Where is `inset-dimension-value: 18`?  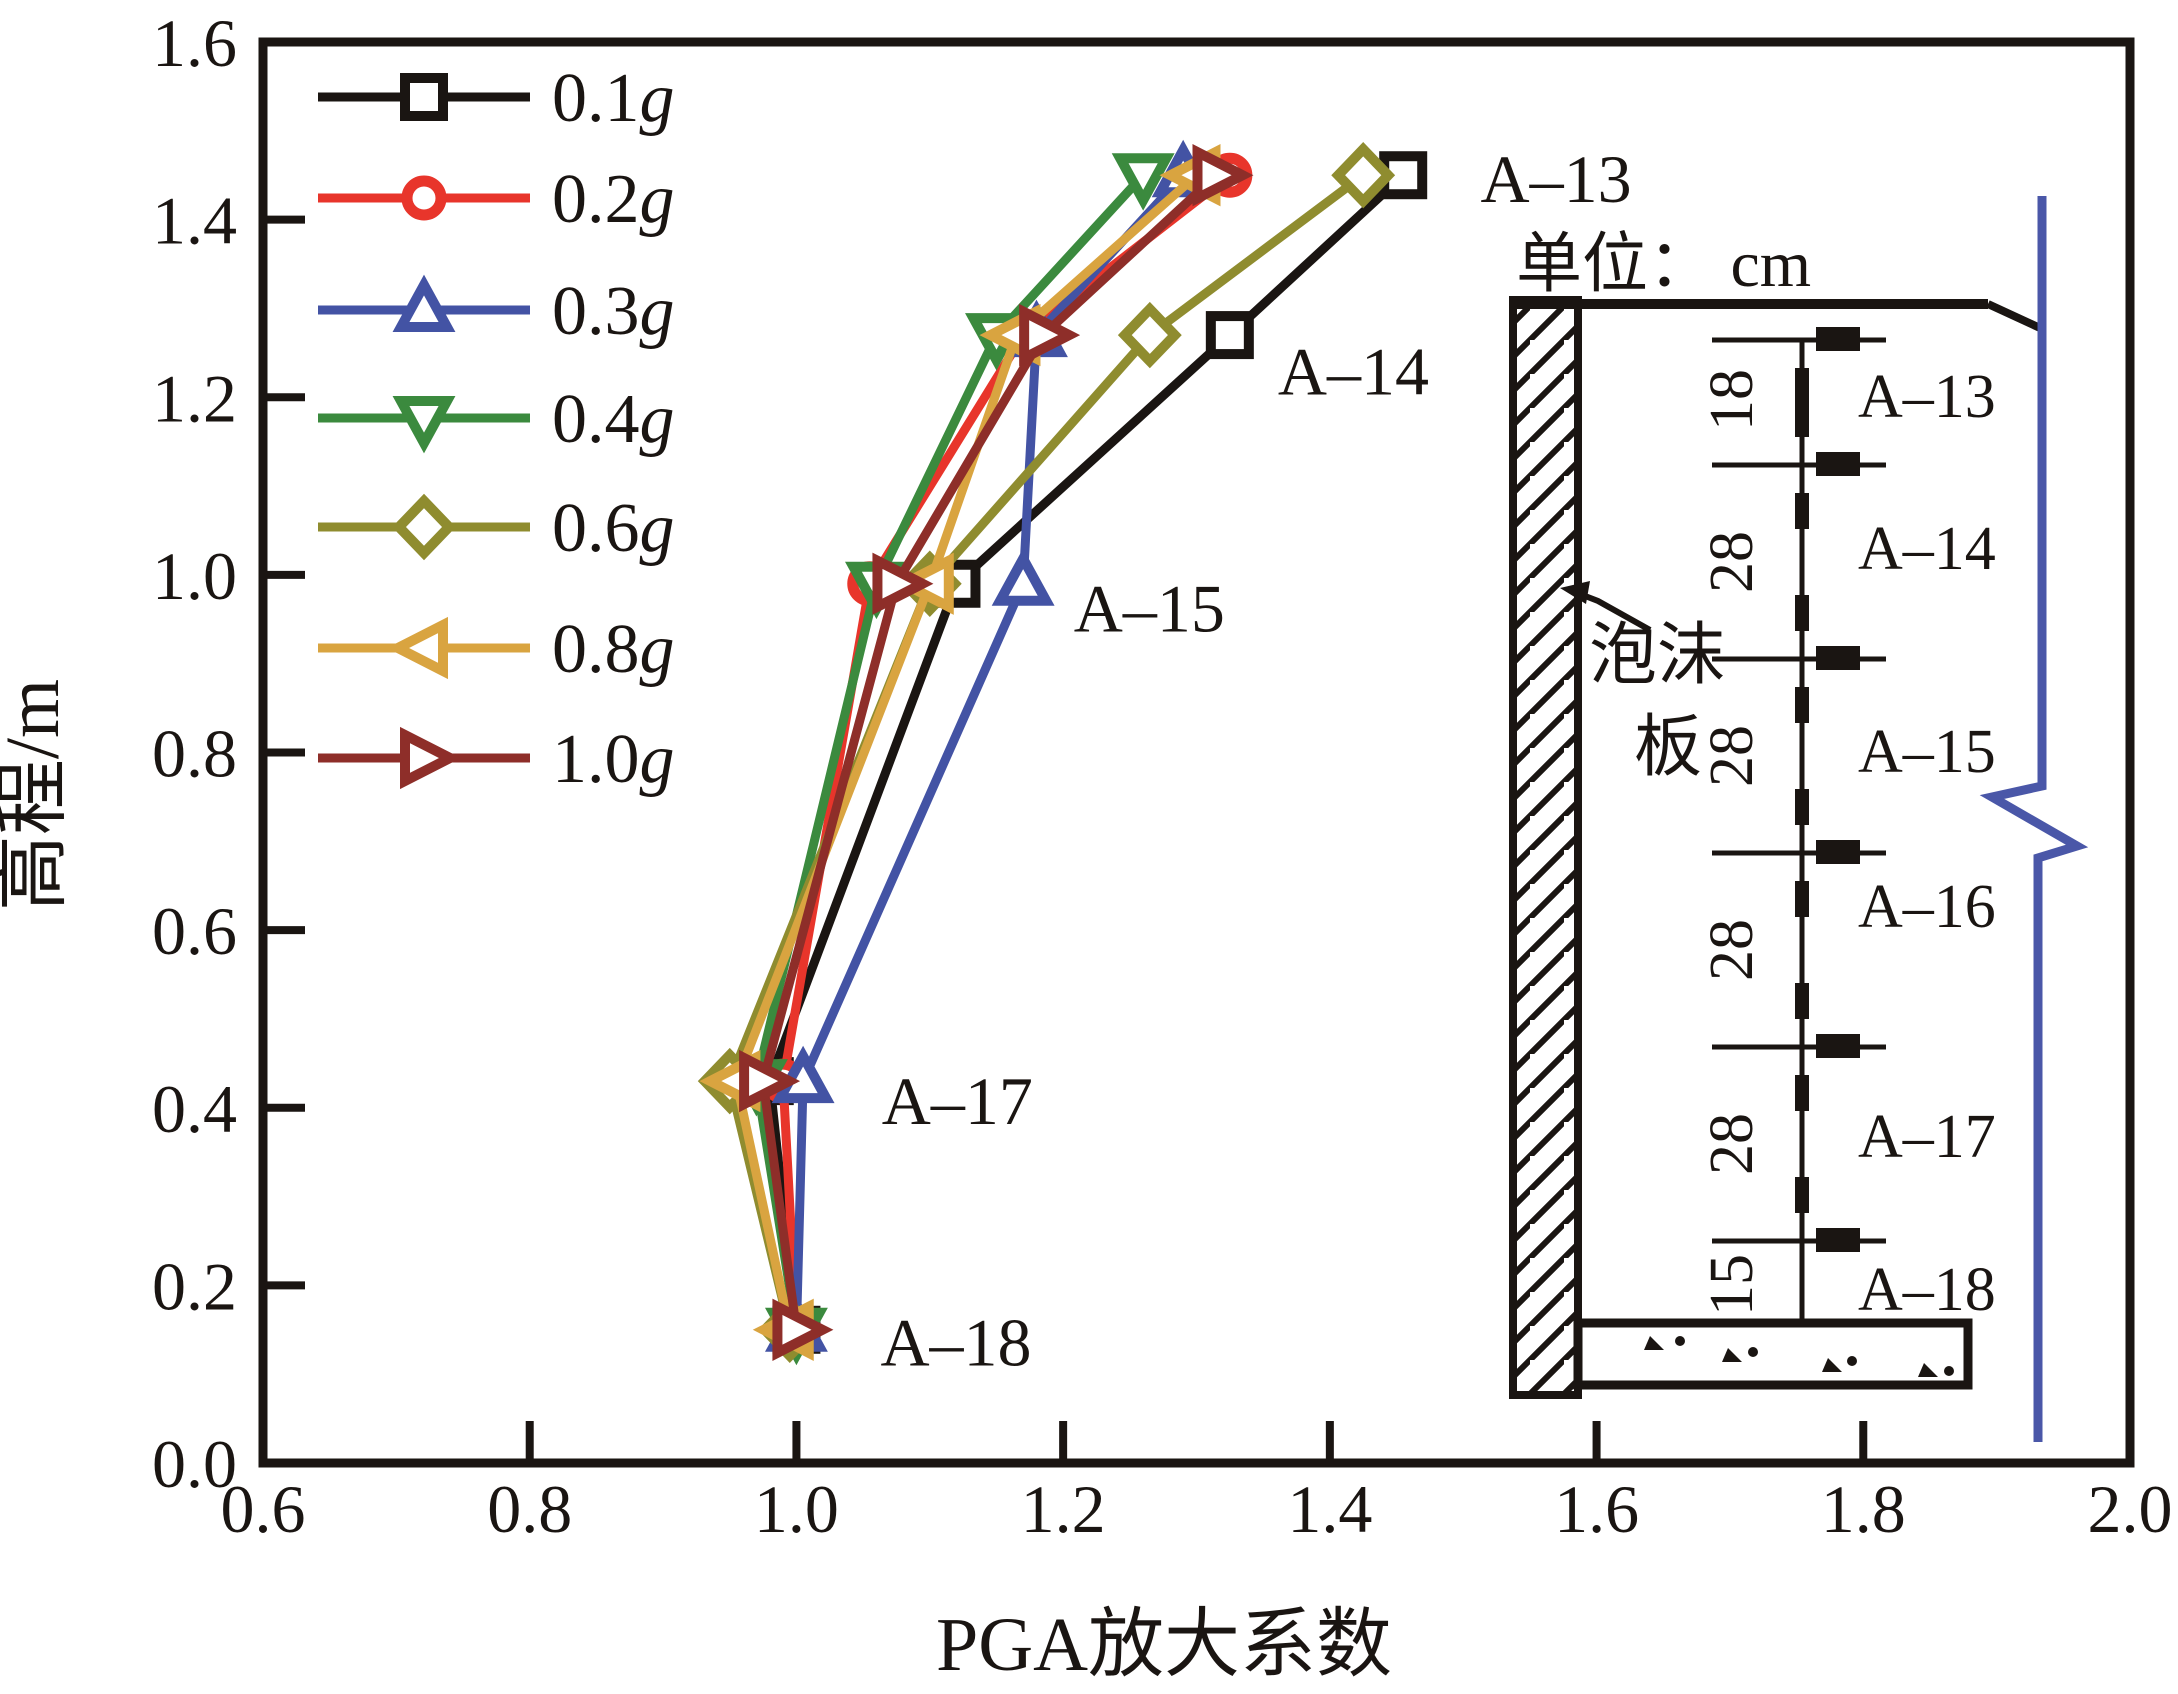
inset-dimension-value: 18 is located at coordinates (1732, 400).